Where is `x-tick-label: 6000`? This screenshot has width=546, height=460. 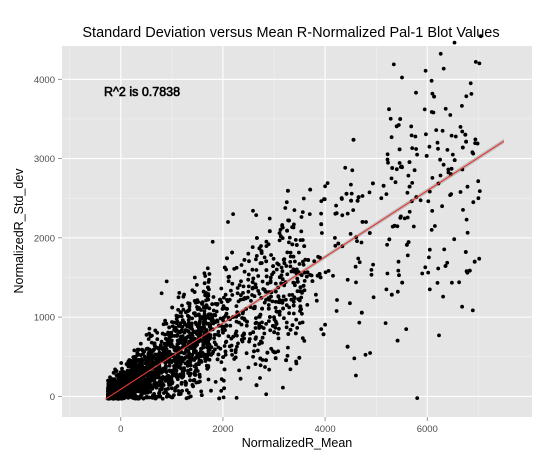 x-tick-label: 6000 is located at coordinates (427, 429).